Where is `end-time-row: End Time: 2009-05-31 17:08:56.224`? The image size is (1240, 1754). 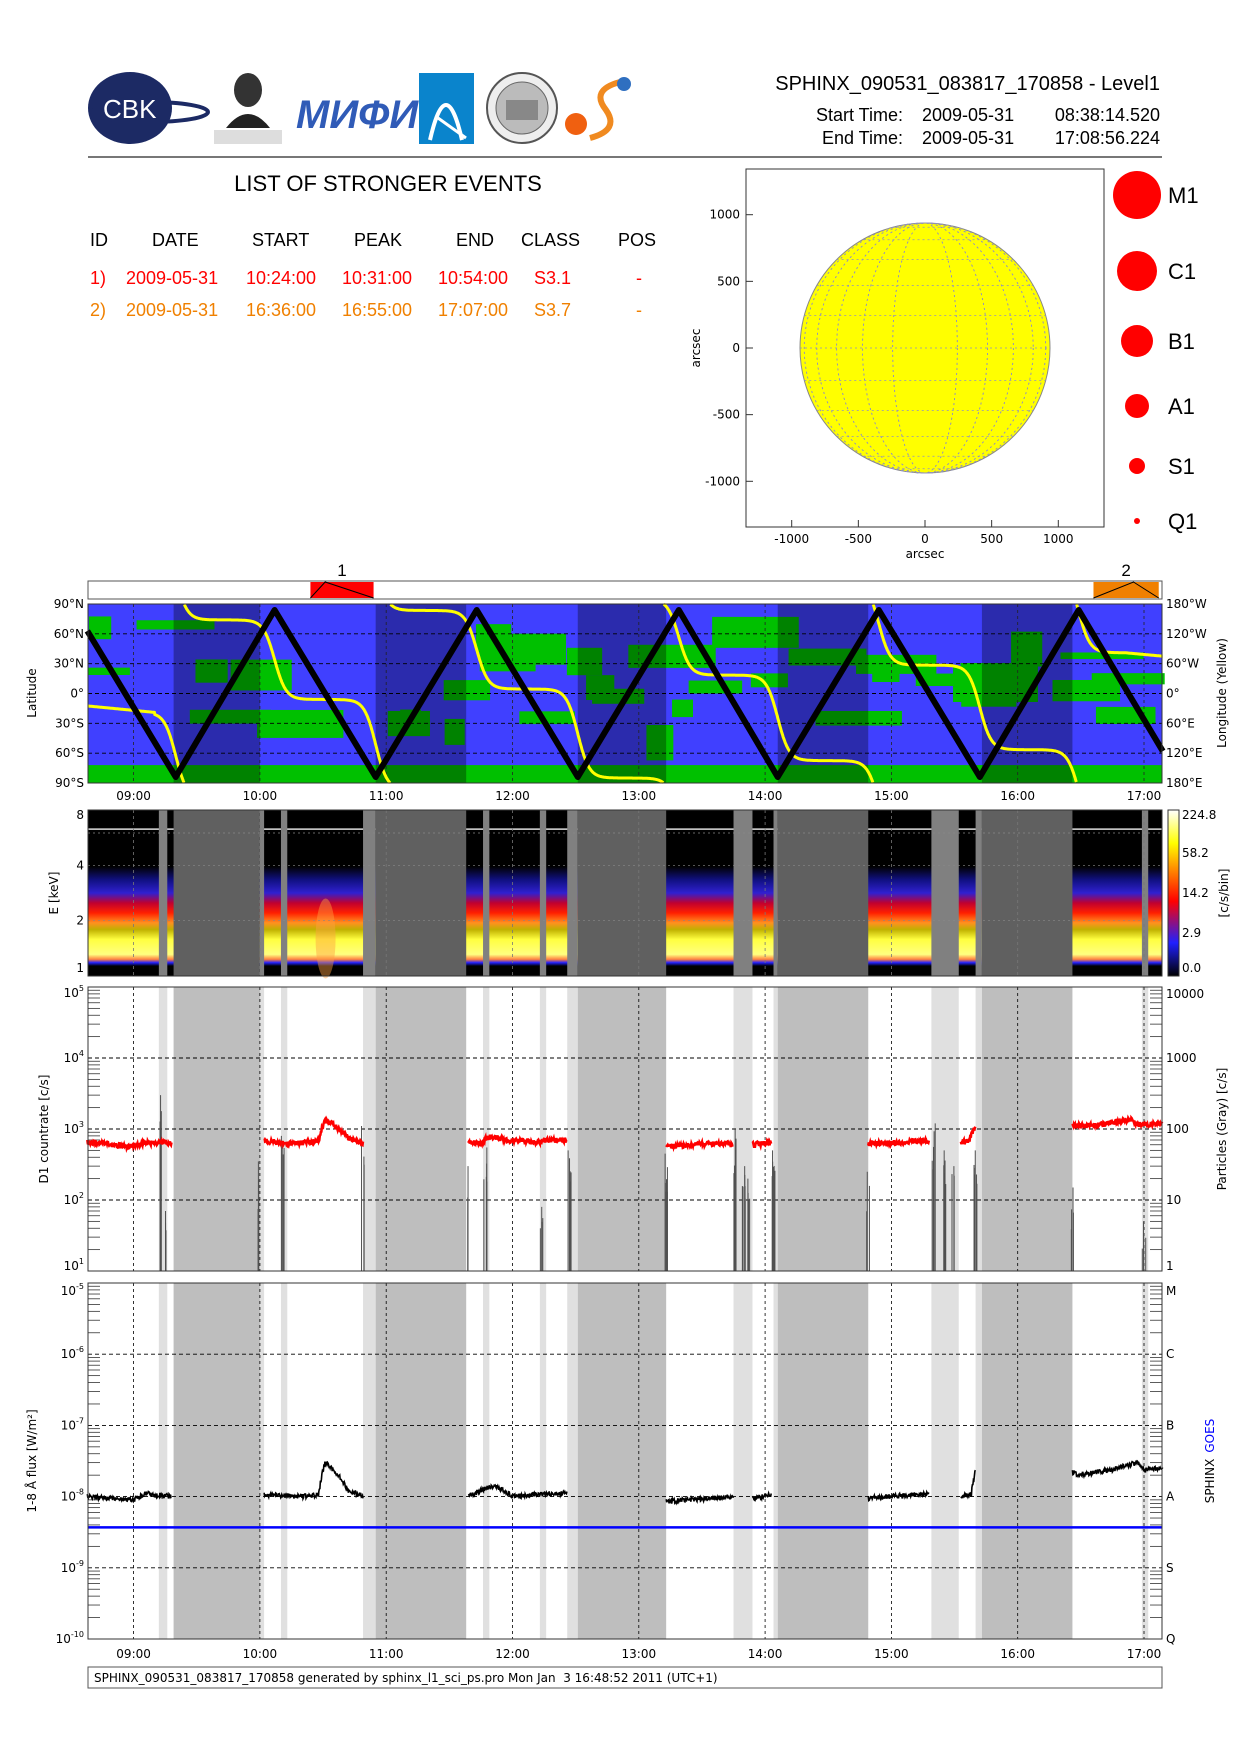
end-time-row: End Time: 2009-05-31 17:08:56.224 is located at coordinates (991, 138).